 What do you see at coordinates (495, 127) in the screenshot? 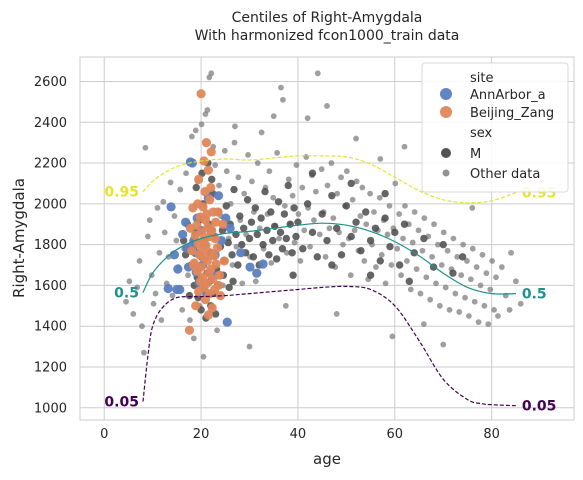
I see `legend-box` at bounding box center [495, 127].